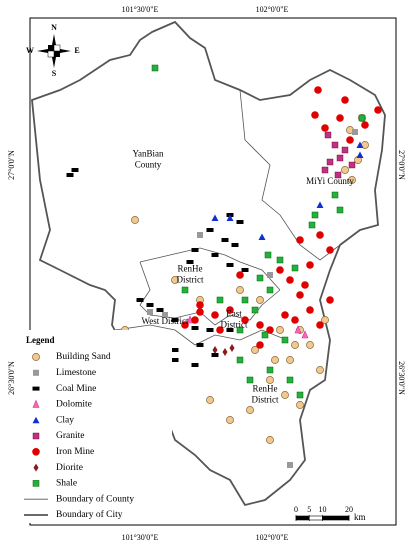  I want to click on region-label: District, so click(234, 325).